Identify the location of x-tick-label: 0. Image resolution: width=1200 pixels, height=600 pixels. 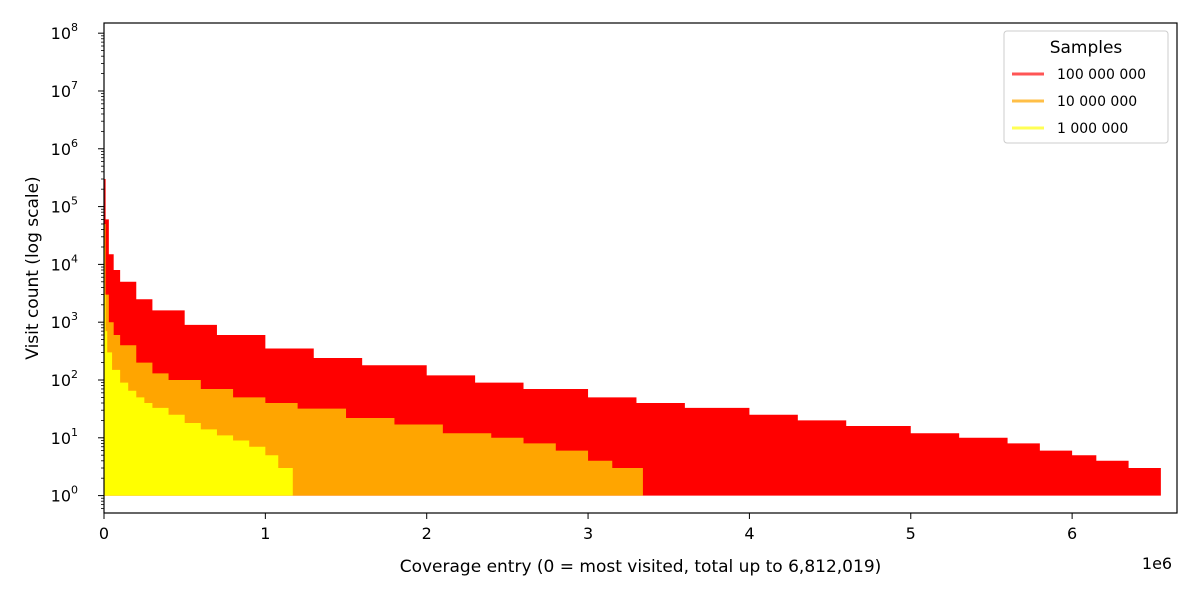
(104, 533).